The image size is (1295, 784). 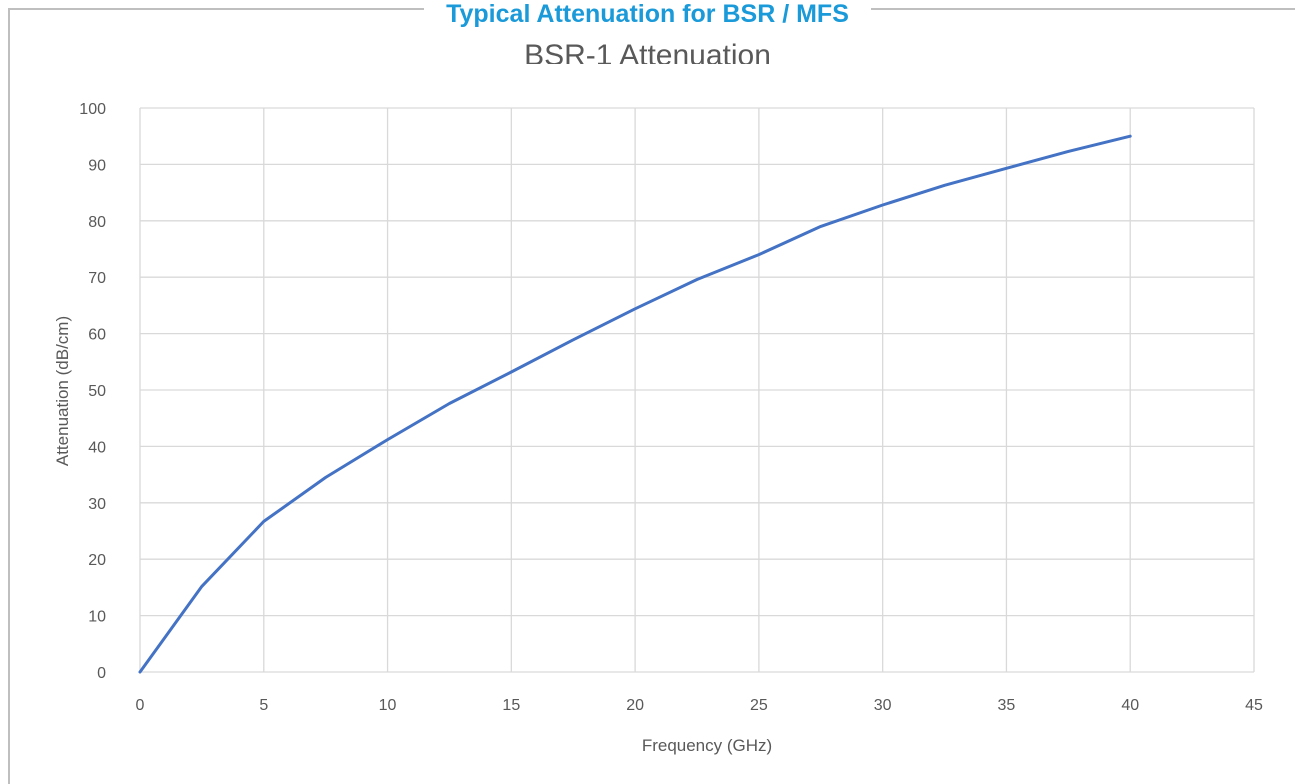 I want to click on y-tick-label: 60, so click(x=97, y=335).